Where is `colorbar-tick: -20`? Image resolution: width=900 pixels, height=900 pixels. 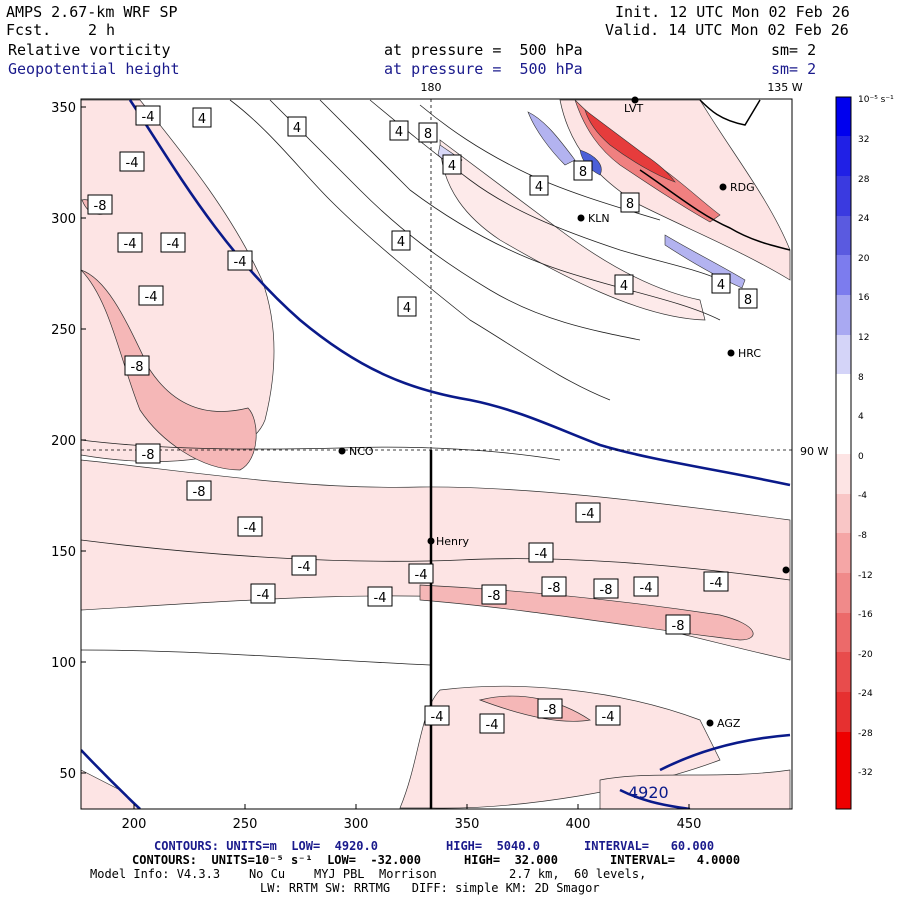
colorbar-tick: -20 is located at coordinates (865, 655).